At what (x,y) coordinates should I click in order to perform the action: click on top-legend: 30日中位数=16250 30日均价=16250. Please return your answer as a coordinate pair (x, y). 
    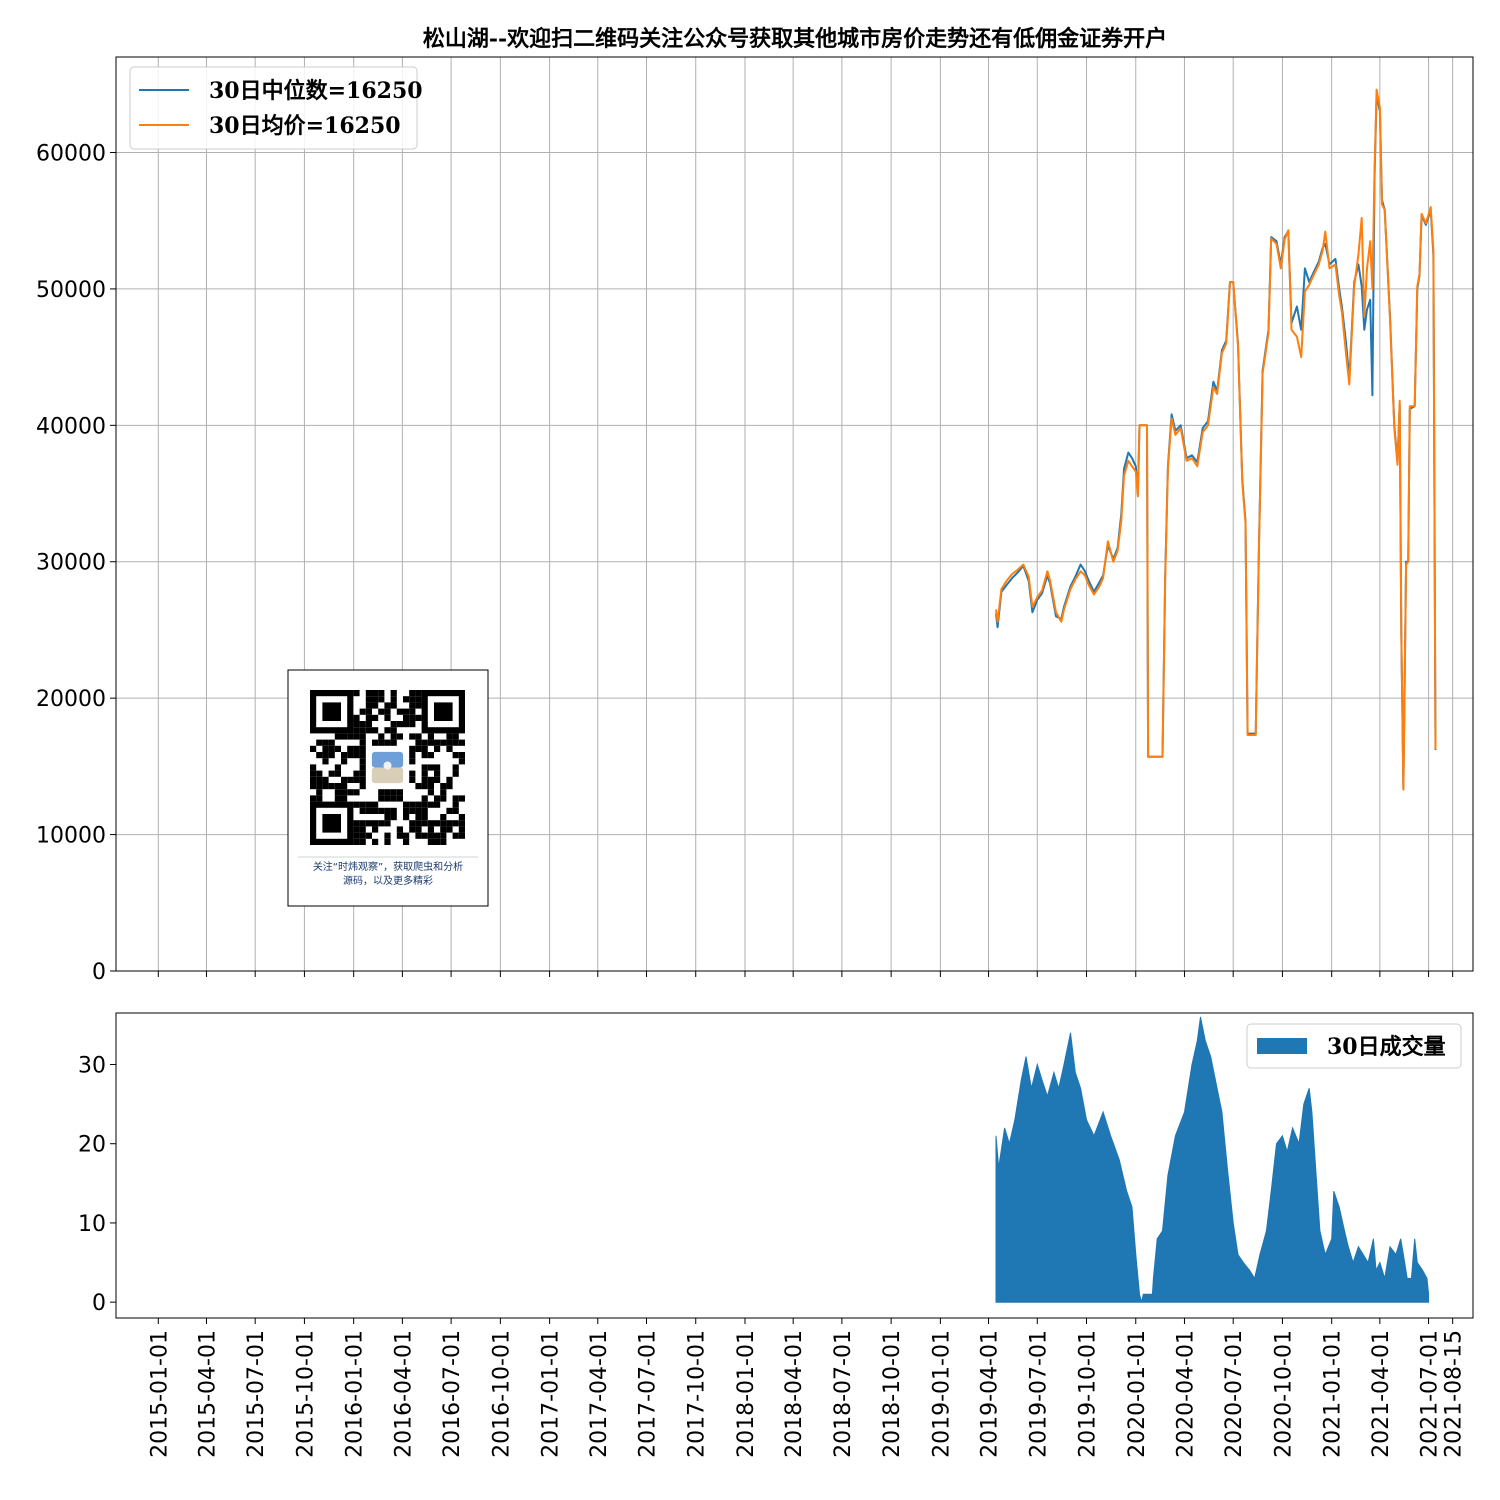
    Looking at the image, I should click on (276, 108).